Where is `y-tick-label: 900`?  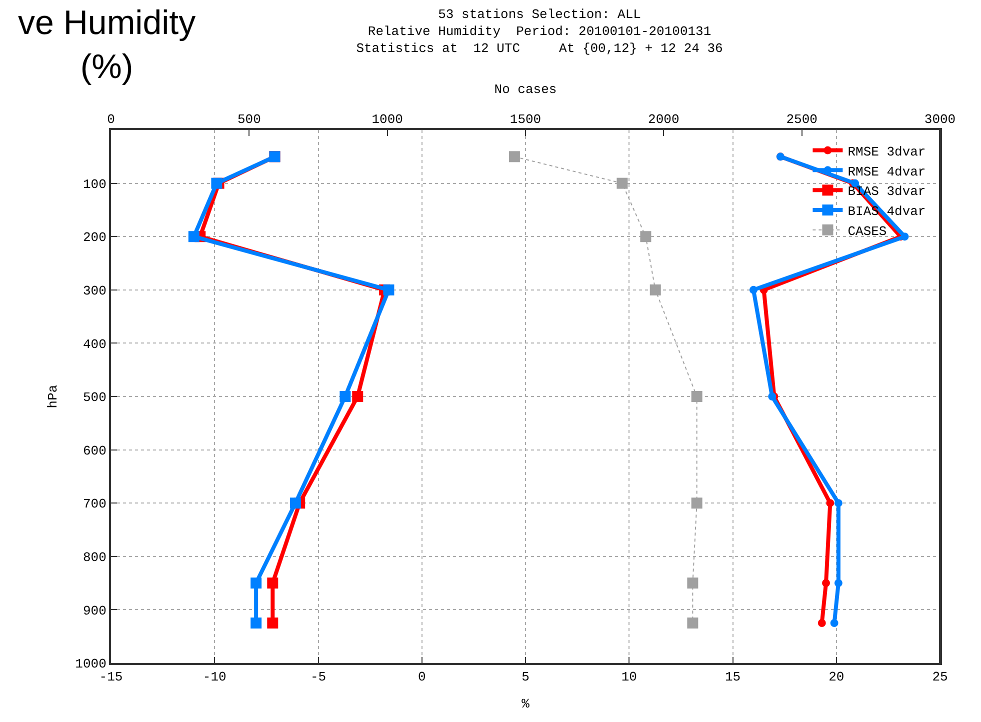 y-tick-label: 900 is located at coordinates (94, 610).